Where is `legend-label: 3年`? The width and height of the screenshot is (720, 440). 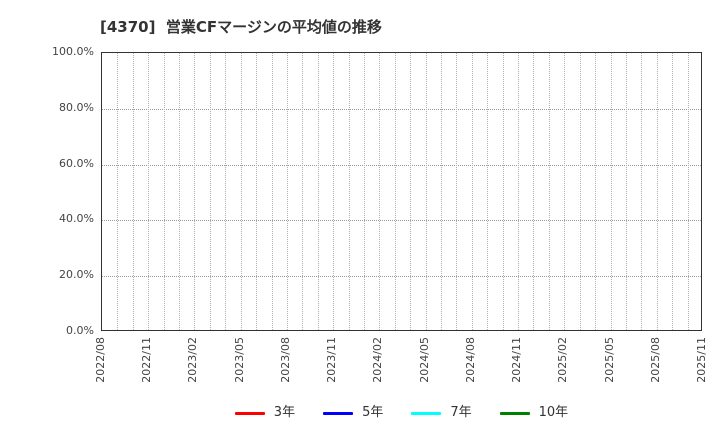
legend-label: 3年 is located at coordinates (284, 412).